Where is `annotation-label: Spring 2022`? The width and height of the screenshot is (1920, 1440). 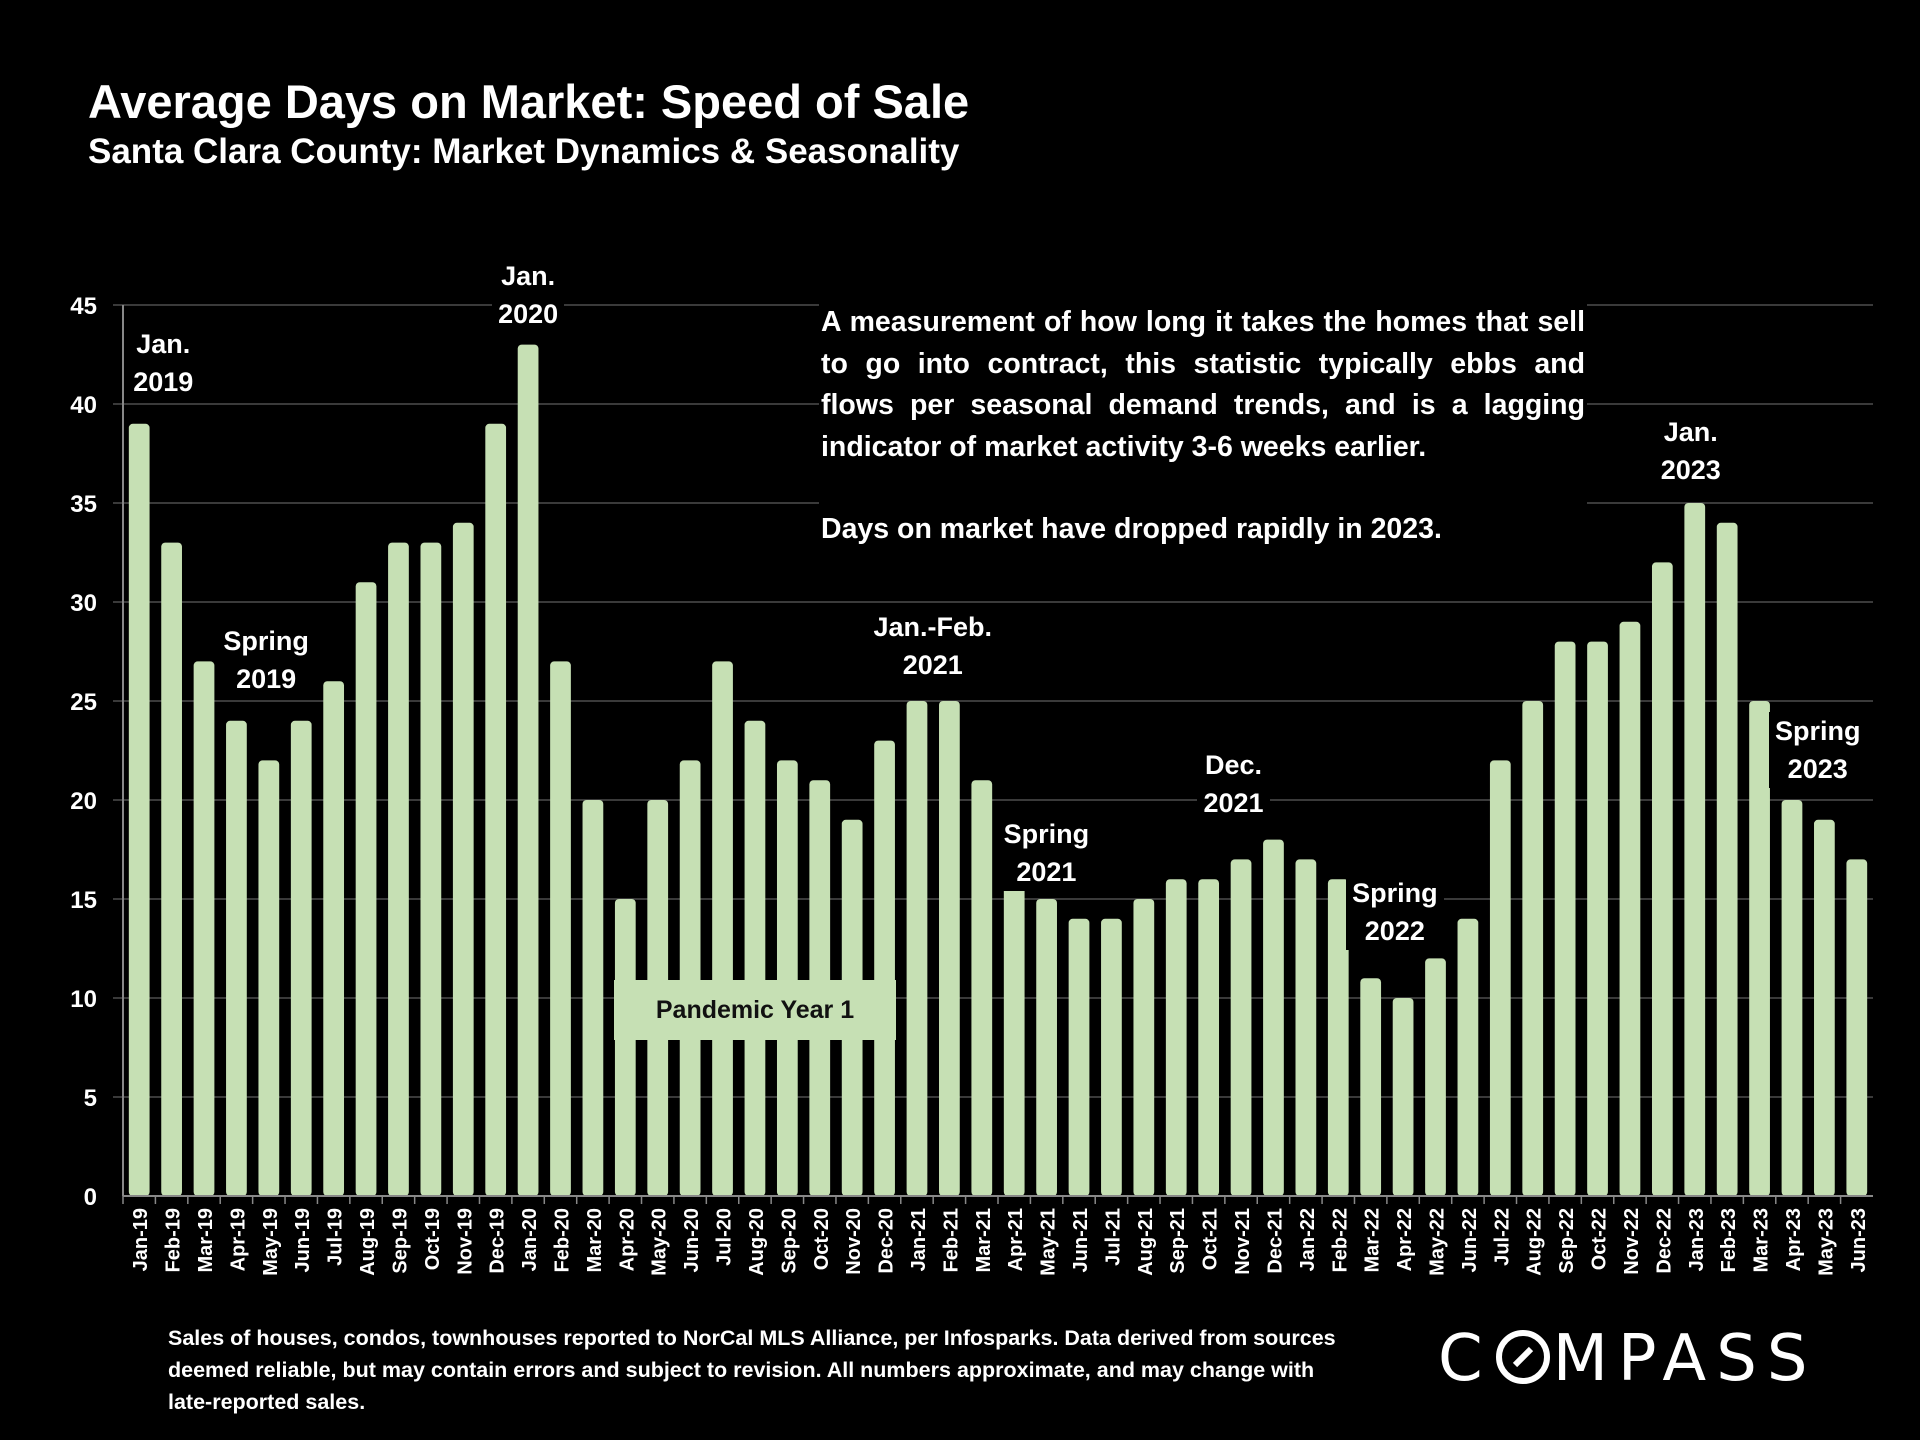
annotation-label: Spring 2022 is located at coordinates (1395, 912).